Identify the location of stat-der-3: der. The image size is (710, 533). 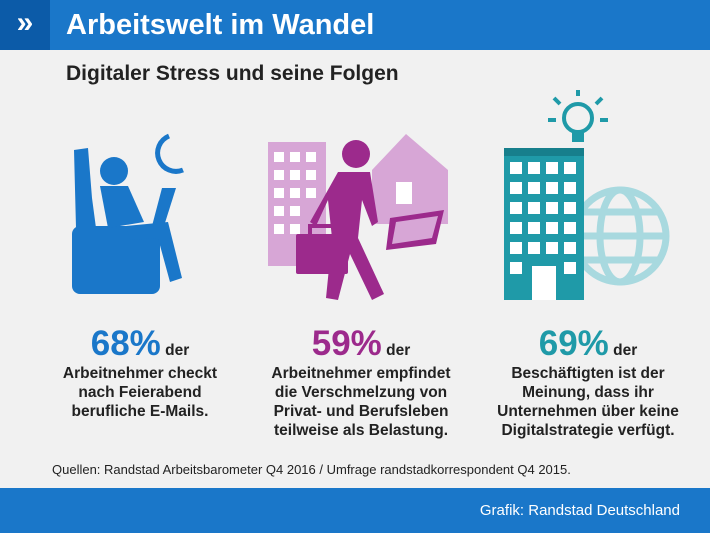
(625, 350).